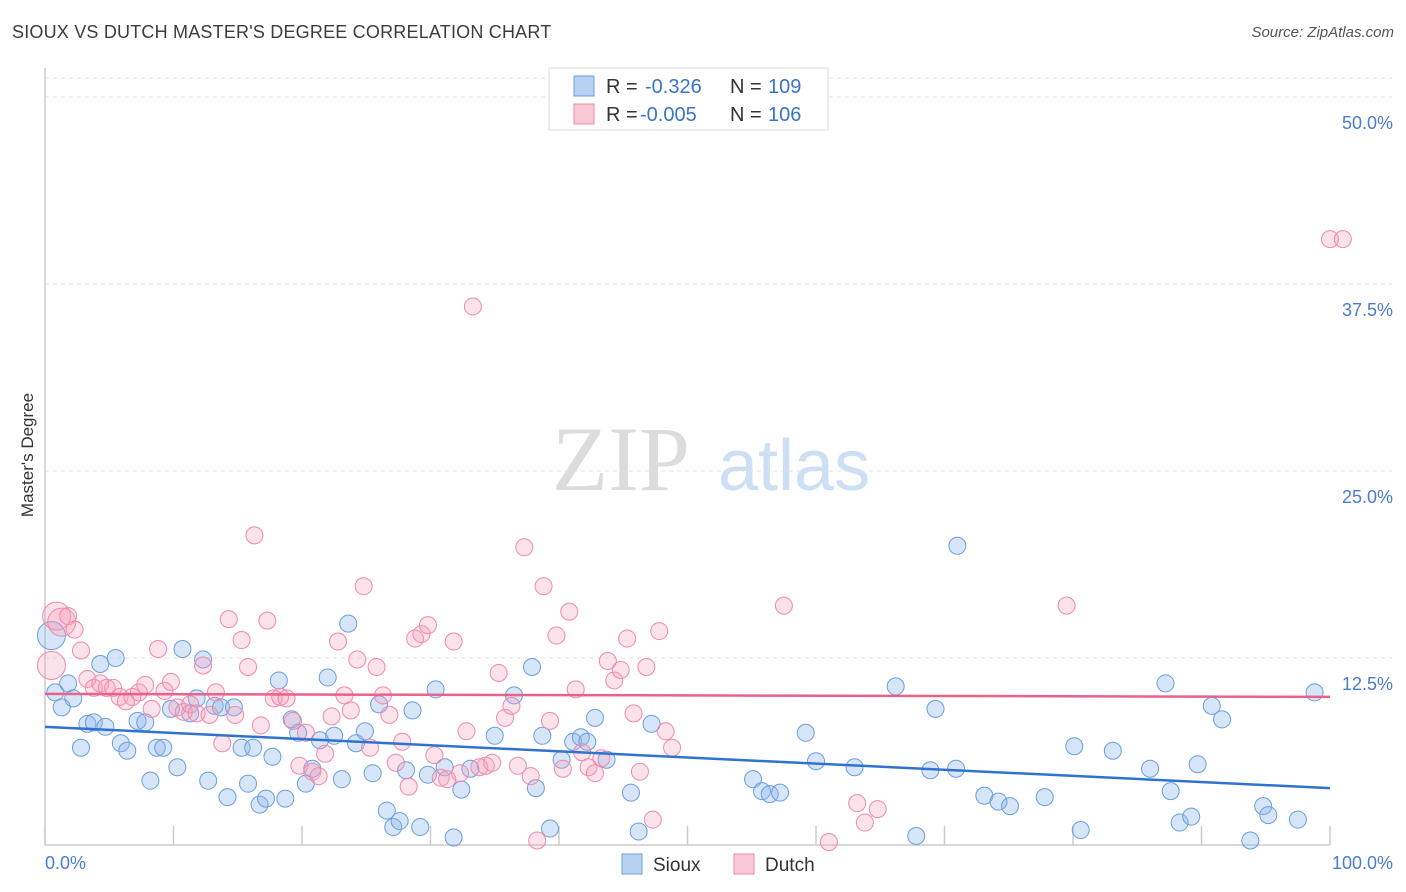  What do you see at coordinates (622, 87) in the screenshot?
I see `stats-r-label-sioux: R =` at bounding box center [622, 87].